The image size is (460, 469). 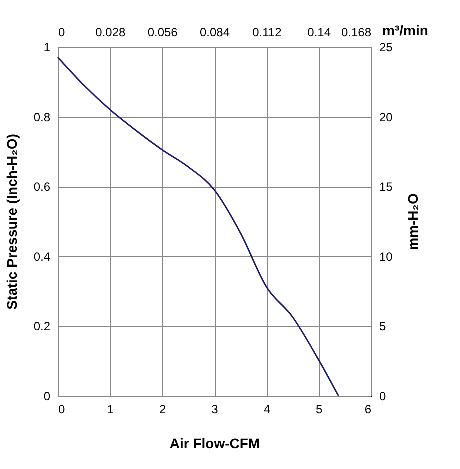 What do you see at coordinates (387, 257) in the screenshot?
I see `y2-tick-label: 10` at bounding box center [387, 257].